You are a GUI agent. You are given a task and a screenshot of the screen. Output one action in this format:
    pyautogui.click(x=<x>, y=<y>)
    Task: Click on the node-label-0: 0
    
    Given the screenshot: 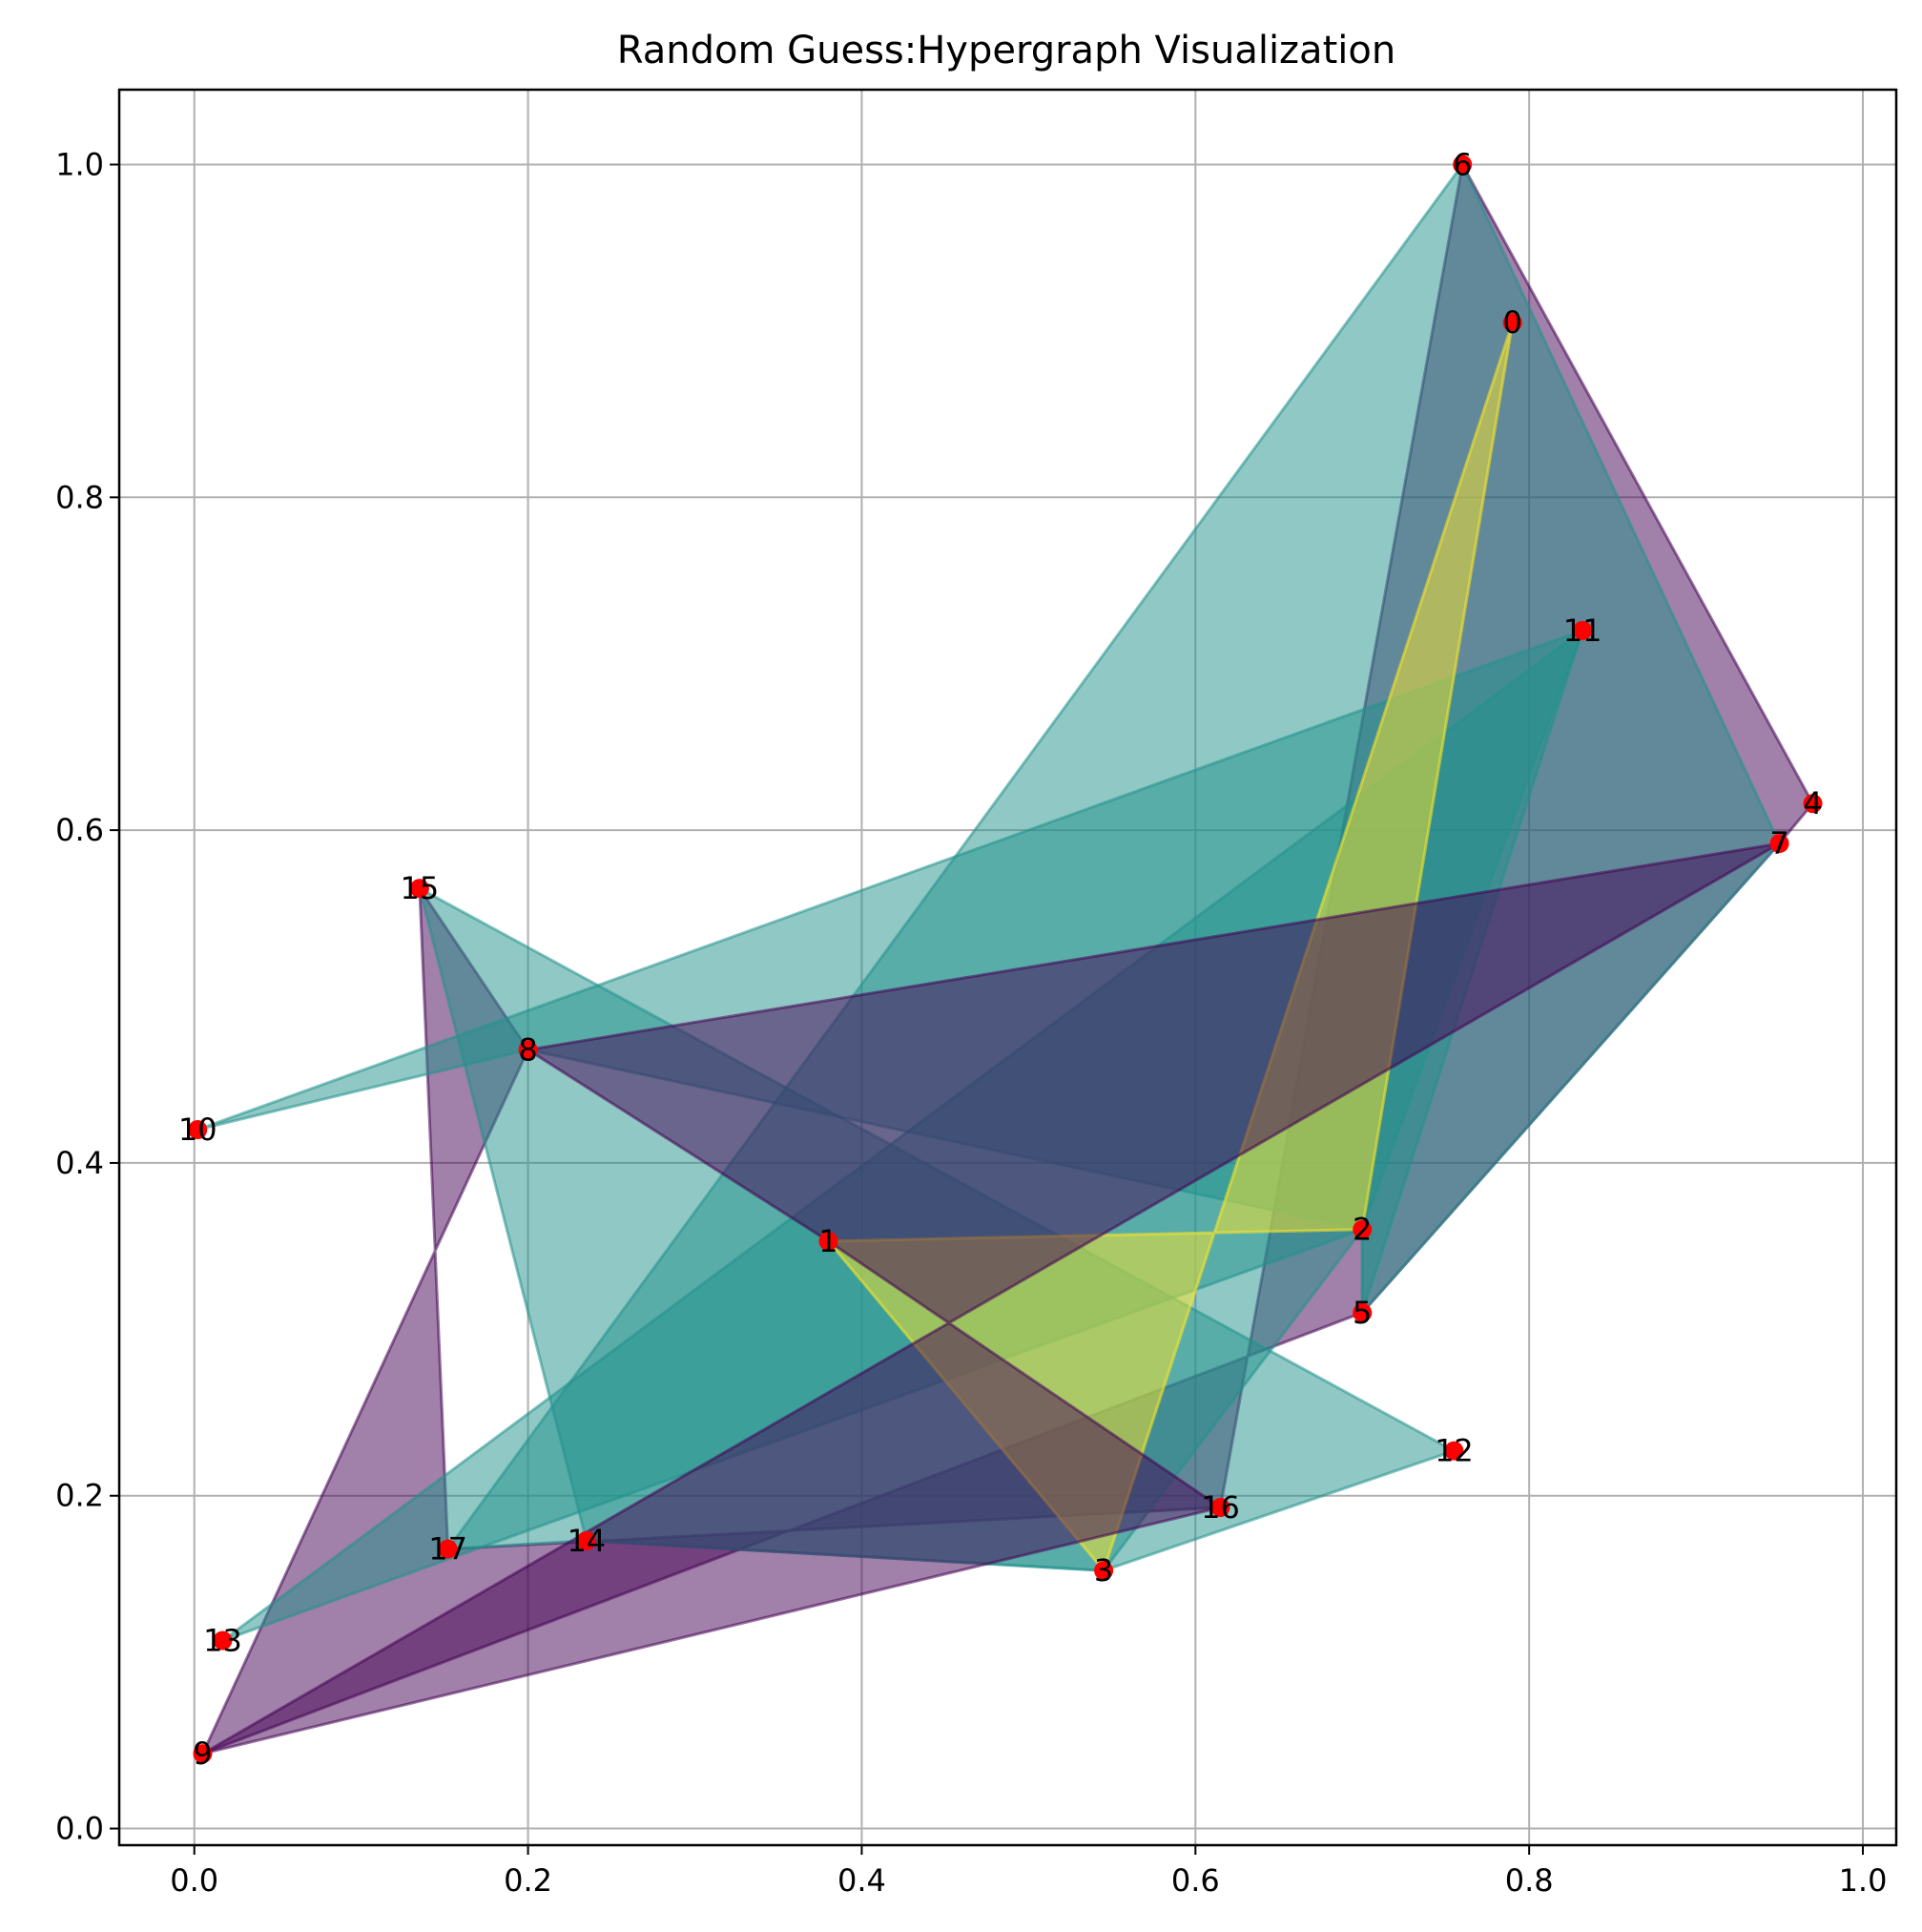 What is the action you would take?
    pyautogui.click(x=1511, y=322)
    